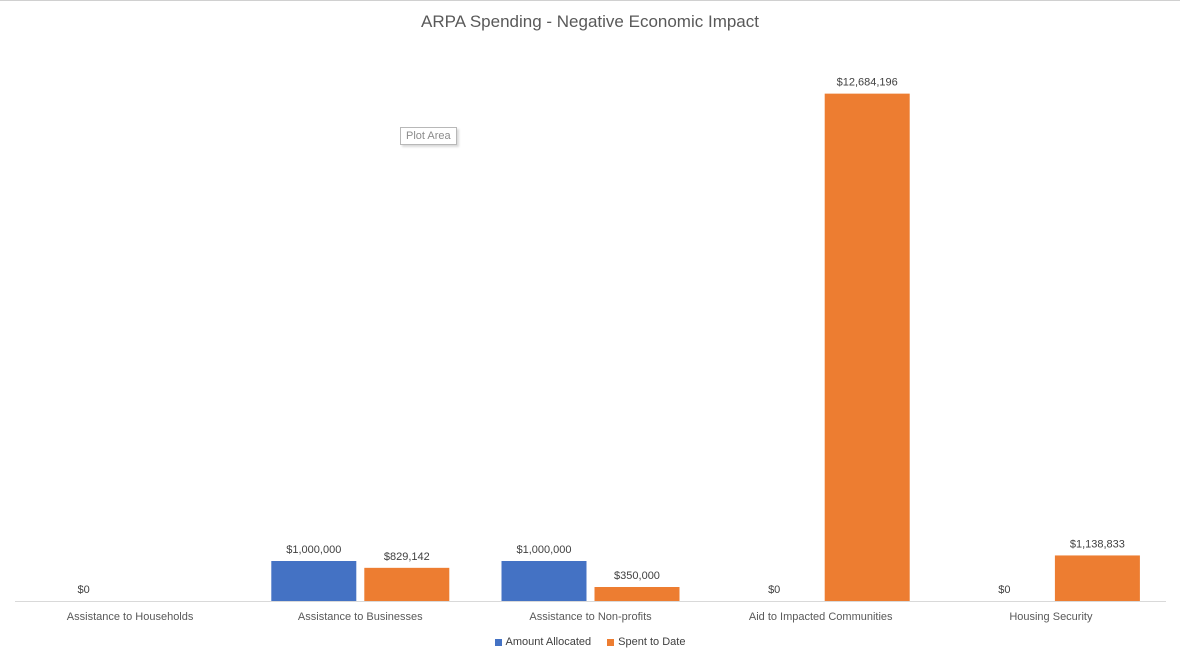 Image resolution: width=1180 pixels, height=663 pixels. I want to click on data-label: $350,000, so click(637, 576).